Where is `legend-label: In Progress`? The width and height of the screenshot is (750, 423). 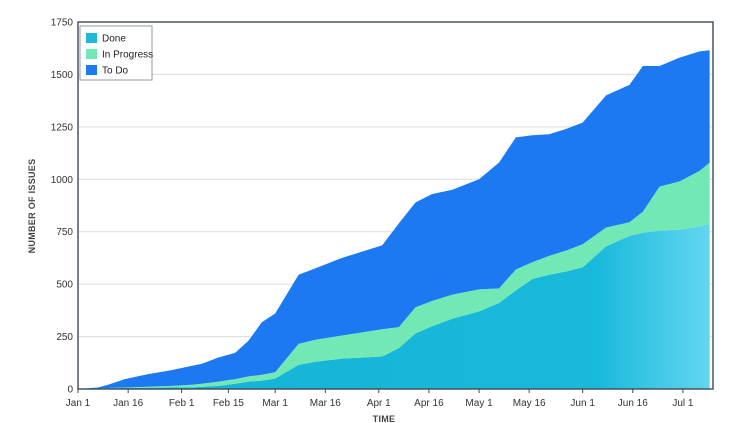
legend-label: In Progress is located at coordinates (127, 55).